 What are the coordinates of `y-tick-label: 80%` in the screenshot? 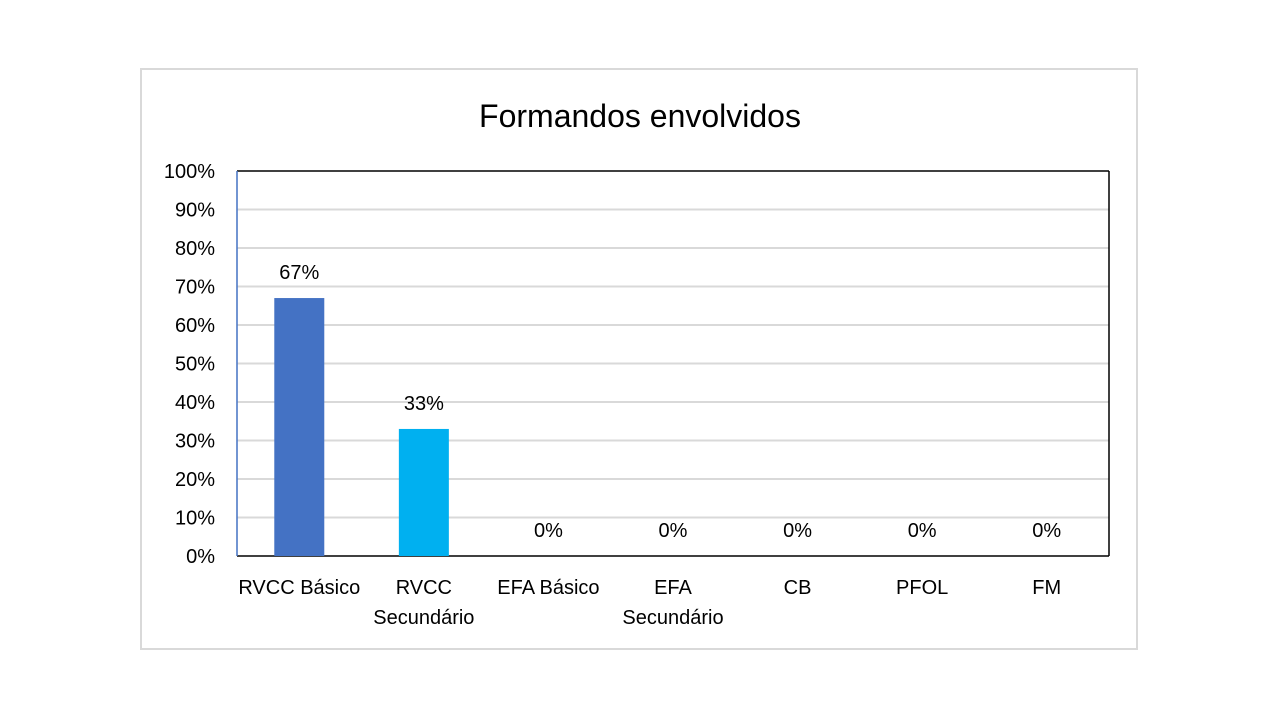 It's located at (195, 249).